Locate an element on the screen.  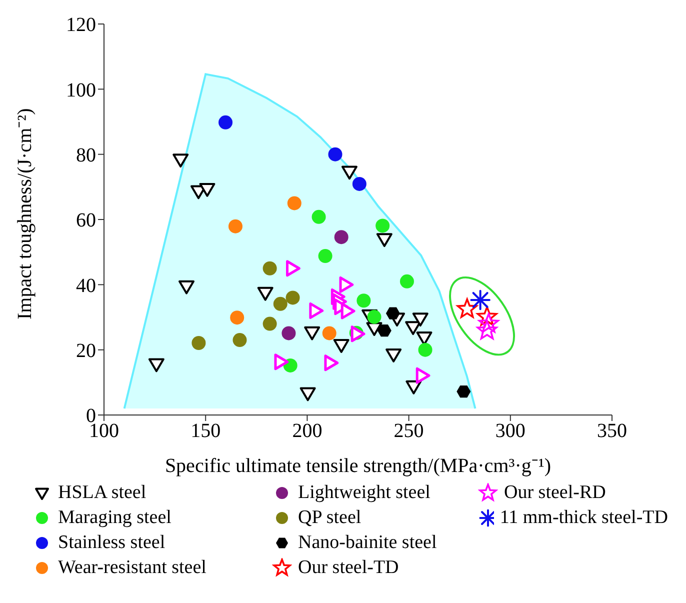
y-tick-label: 120 is located at coordinates (81, 25).